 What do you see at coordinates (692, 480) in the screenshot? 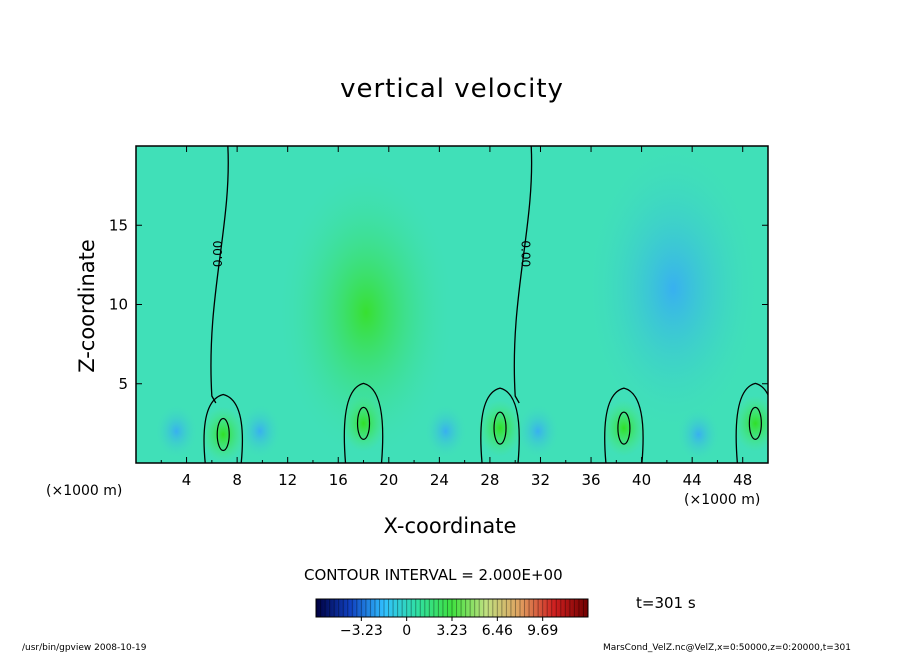
I see `x-tick-label: 44` at bounding box center [692, 480].